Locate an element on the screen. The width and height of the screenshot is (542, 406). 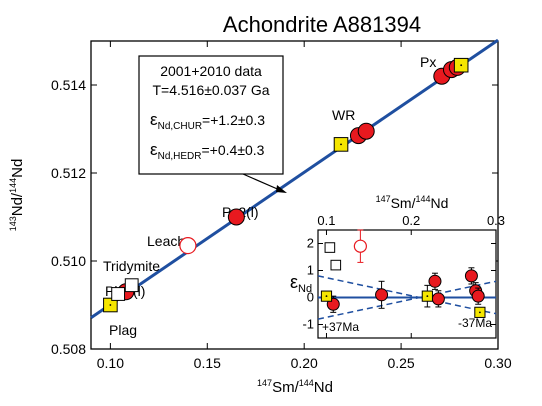
x-tick-label: 0.10 is located at coordinates (110, 363).